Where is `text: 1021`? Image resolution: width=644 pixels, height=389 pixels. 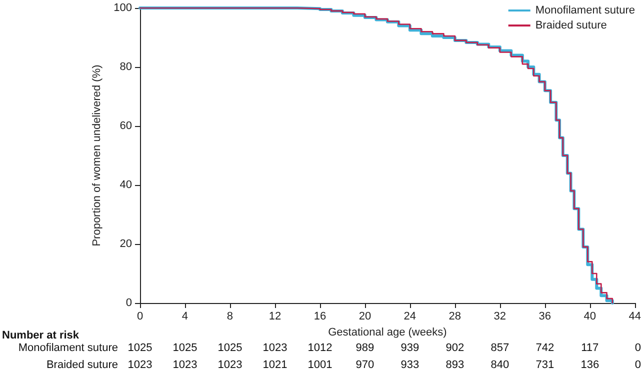
text: 1021 is located at coordinates (275, 365).